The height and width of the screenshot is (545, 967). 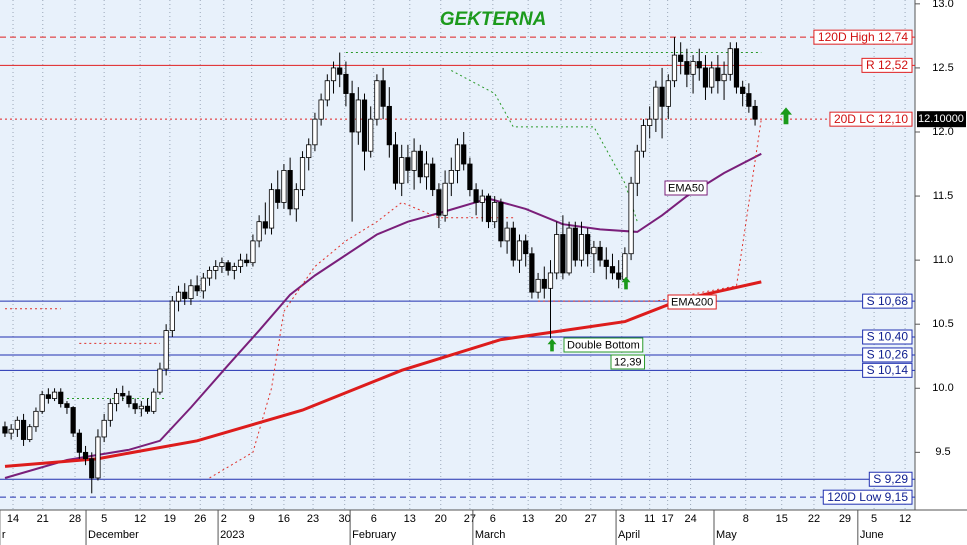 What do you see at coordinates (888, 355) in the screenshot?
I see `level-label-text: S 10,26` at bounding box center [888, 355].